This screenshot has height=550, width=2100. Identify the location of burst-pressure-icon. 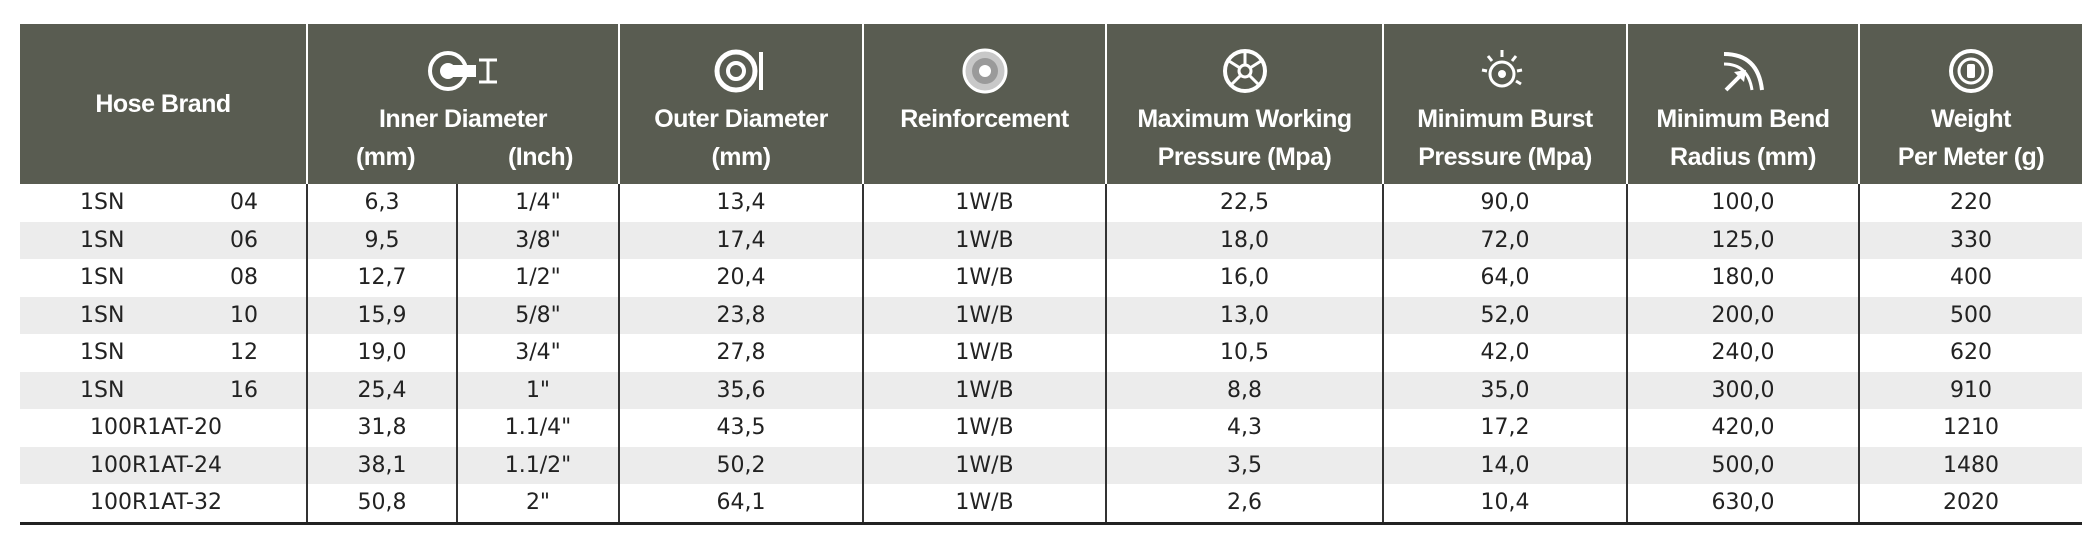
(1502, 69).